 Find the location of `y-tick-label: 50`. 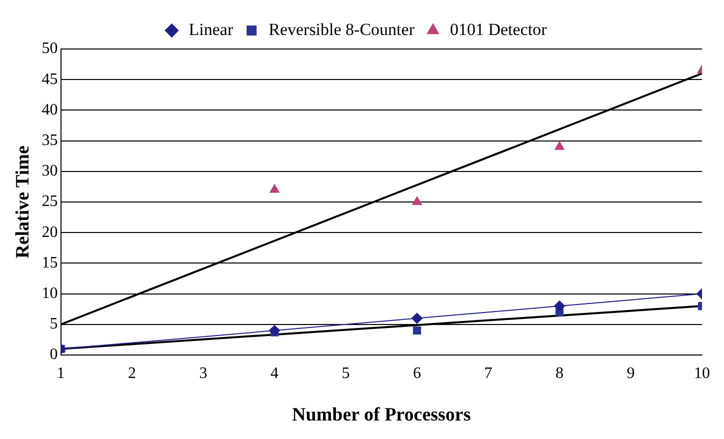

y-tick-label: 50 is located at coordinates (50, 49).